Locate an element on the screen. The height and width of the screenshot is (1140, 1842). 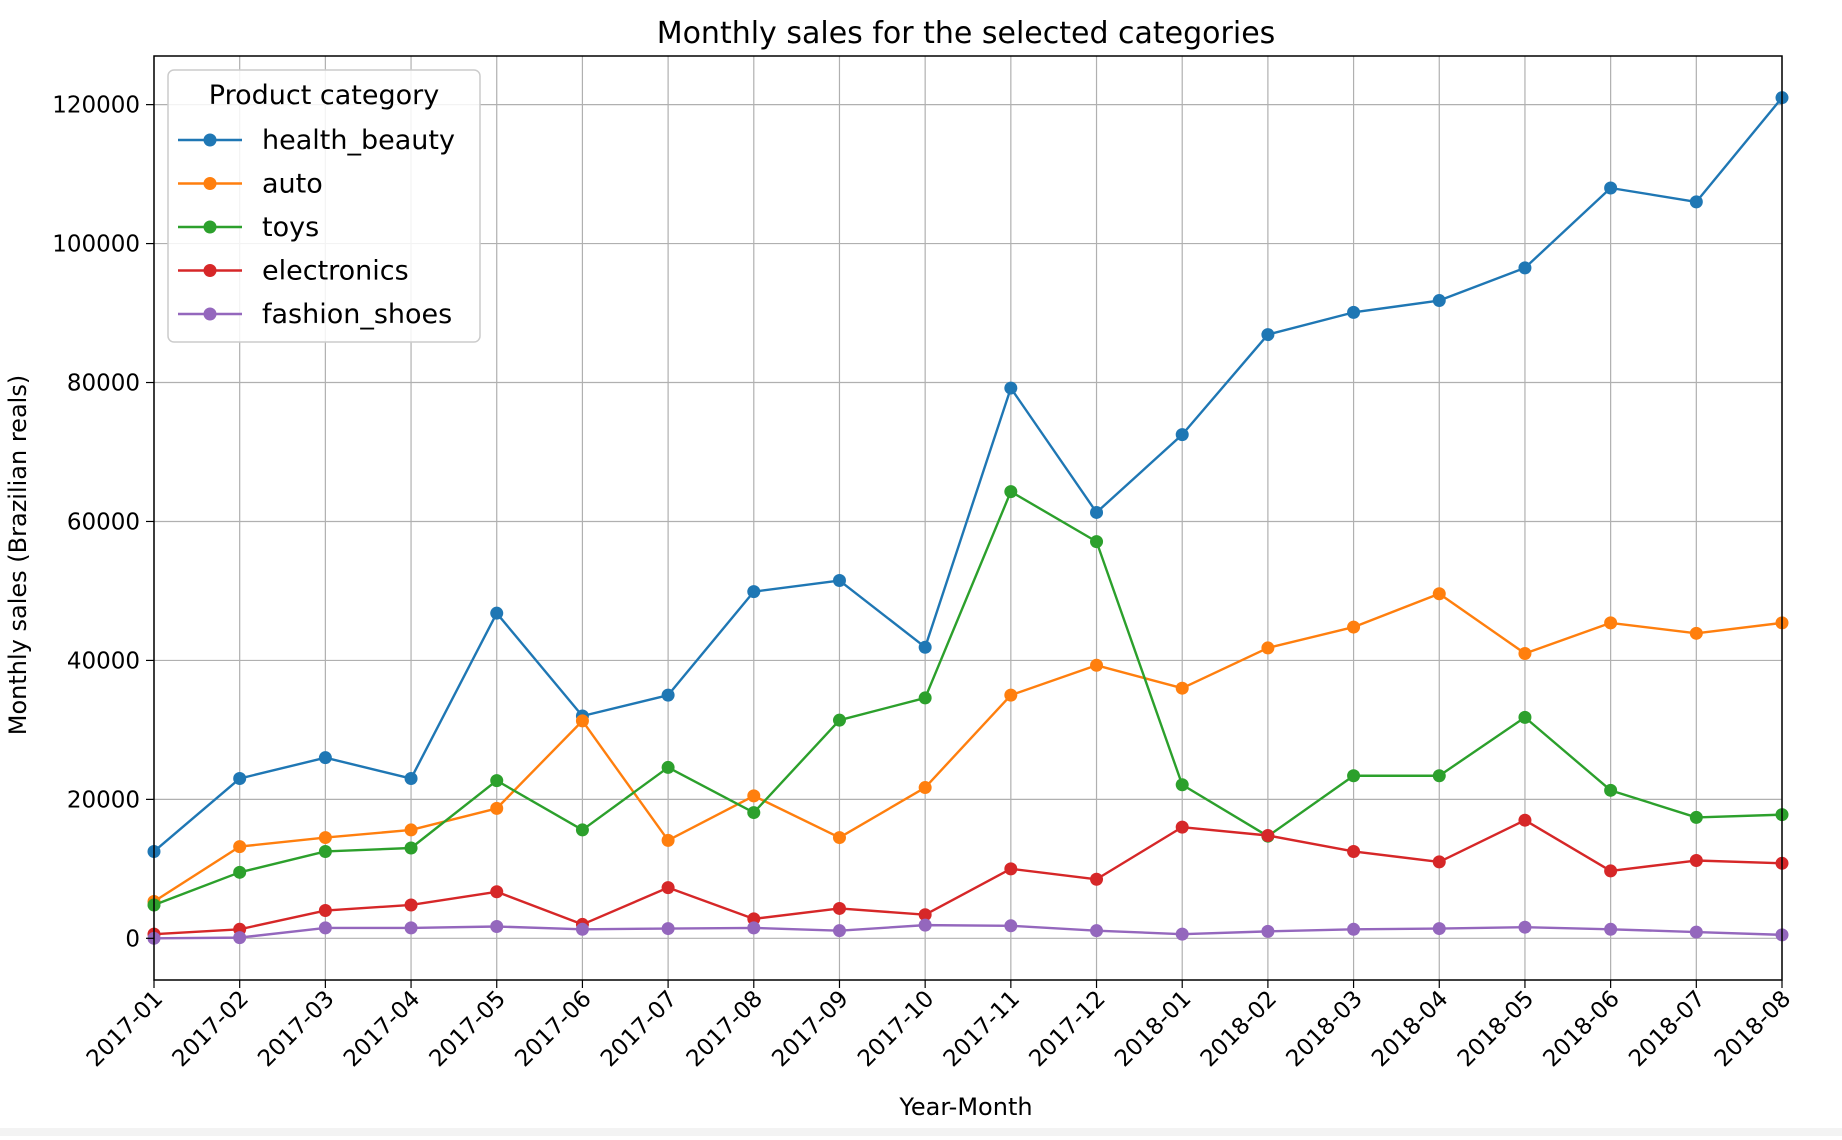
x-tick-label: 2017-07 is located at coordinates (639, 1029).